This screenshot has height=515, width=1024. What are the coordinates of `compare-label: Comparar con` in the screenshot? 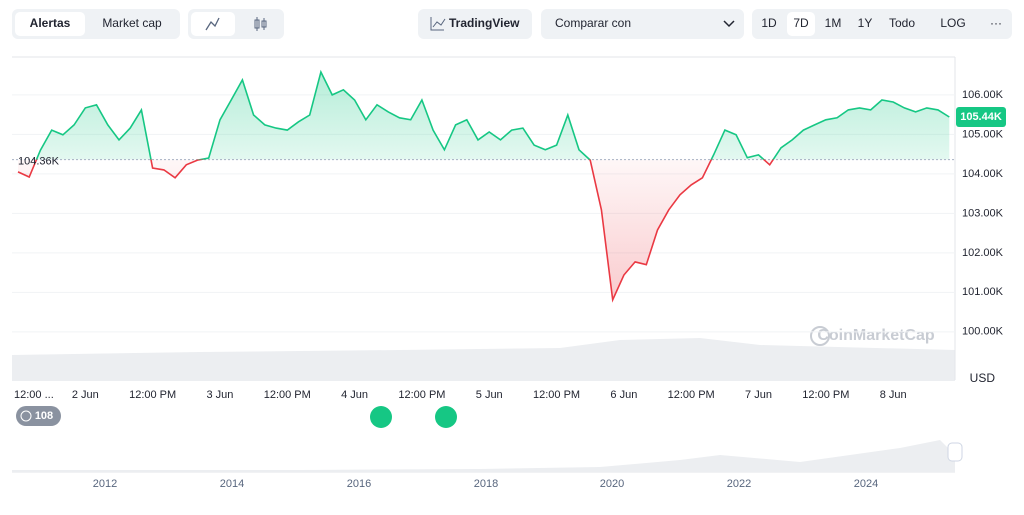 It's located at (593, 23).